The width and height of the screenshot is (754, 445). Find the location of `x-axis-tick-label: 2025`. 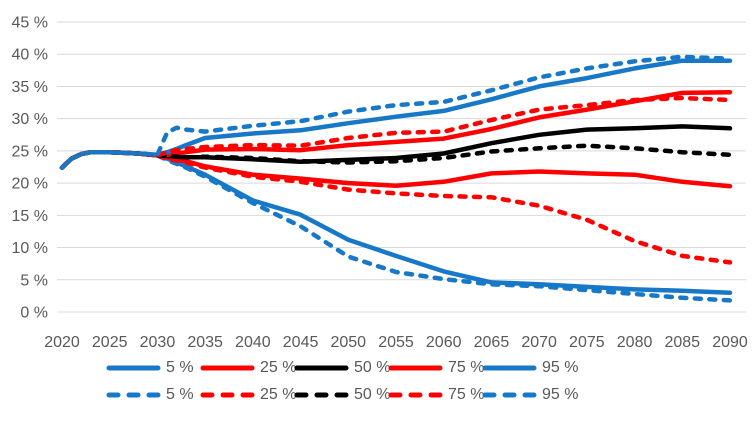

x-axis-tick-label: 2025 is located at coordinates (110, 342).